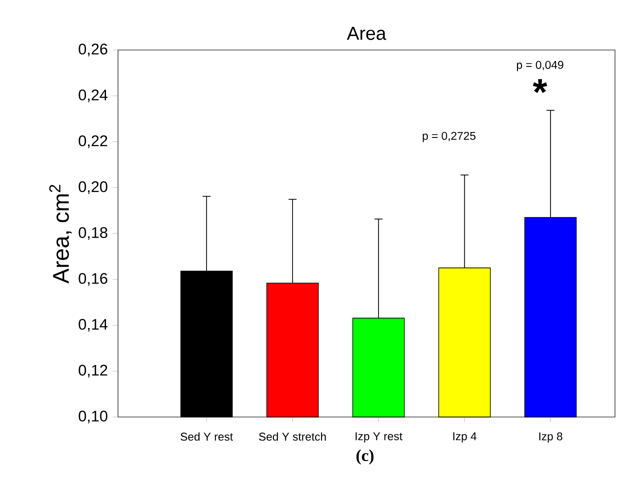  I want to click on y-tick-label: 0,10, so click(93, 417).